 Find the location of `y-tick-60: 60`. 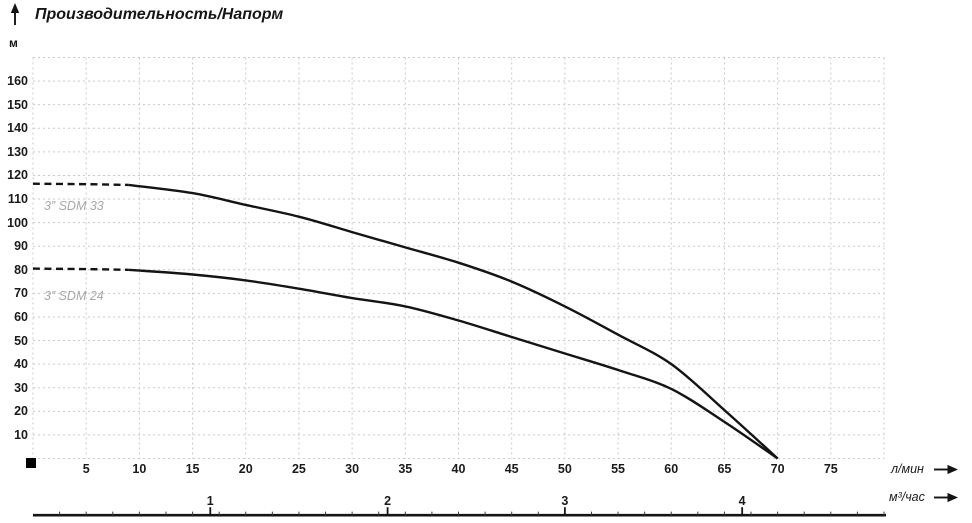

y-tick-60: 60 is located at coordinates (21, 316).